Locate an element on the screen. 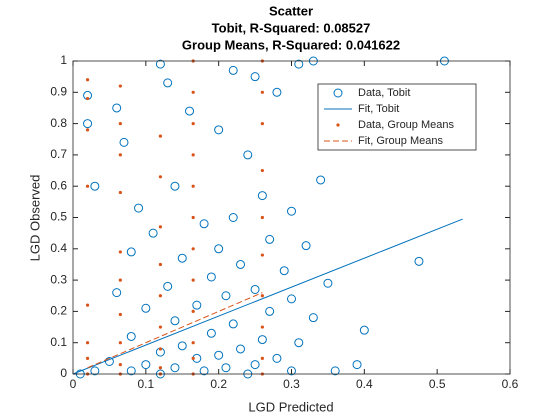  x-tick-label: 0.4 is located at coordinates (364, 384).